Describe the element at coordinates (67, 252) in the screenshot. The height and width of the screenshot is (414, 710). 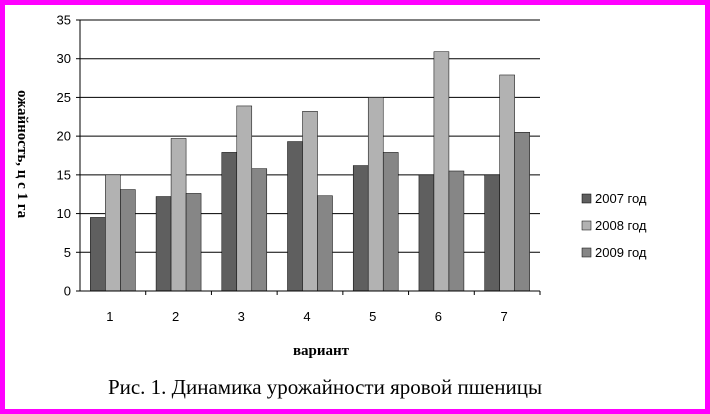
I see `y-tick-label: 5` at that location.